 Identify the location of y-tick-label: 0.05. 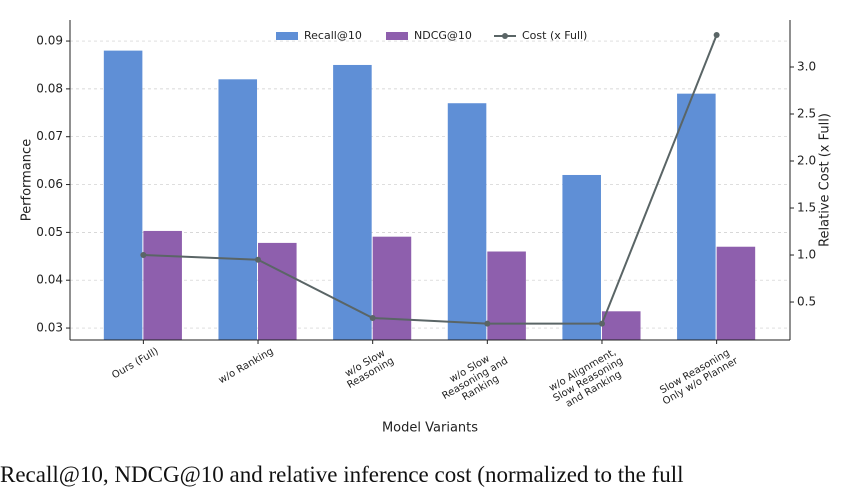
(49, 232).